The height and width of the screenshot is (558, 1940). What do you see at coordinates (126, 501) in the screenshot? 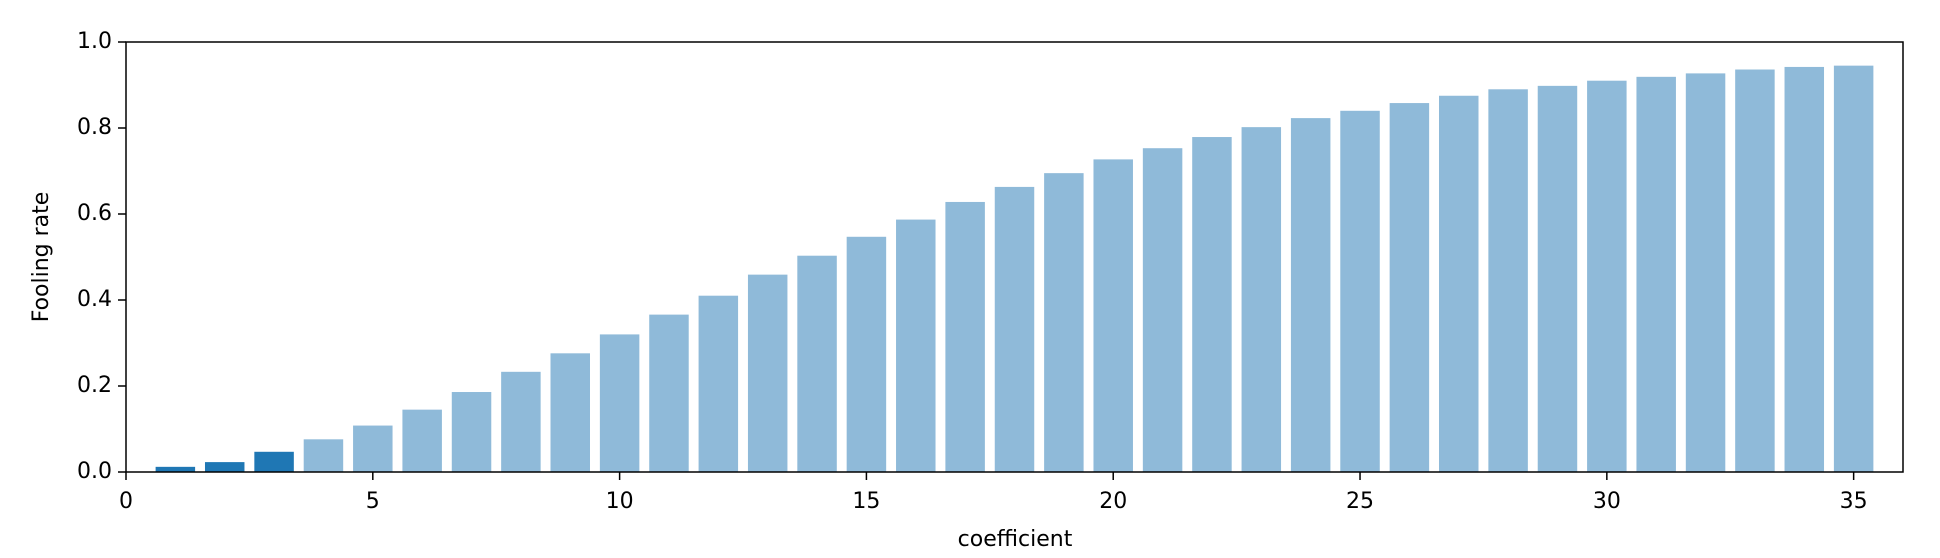
I see `x-tick-label: 0` at bounding box center [126, 501].